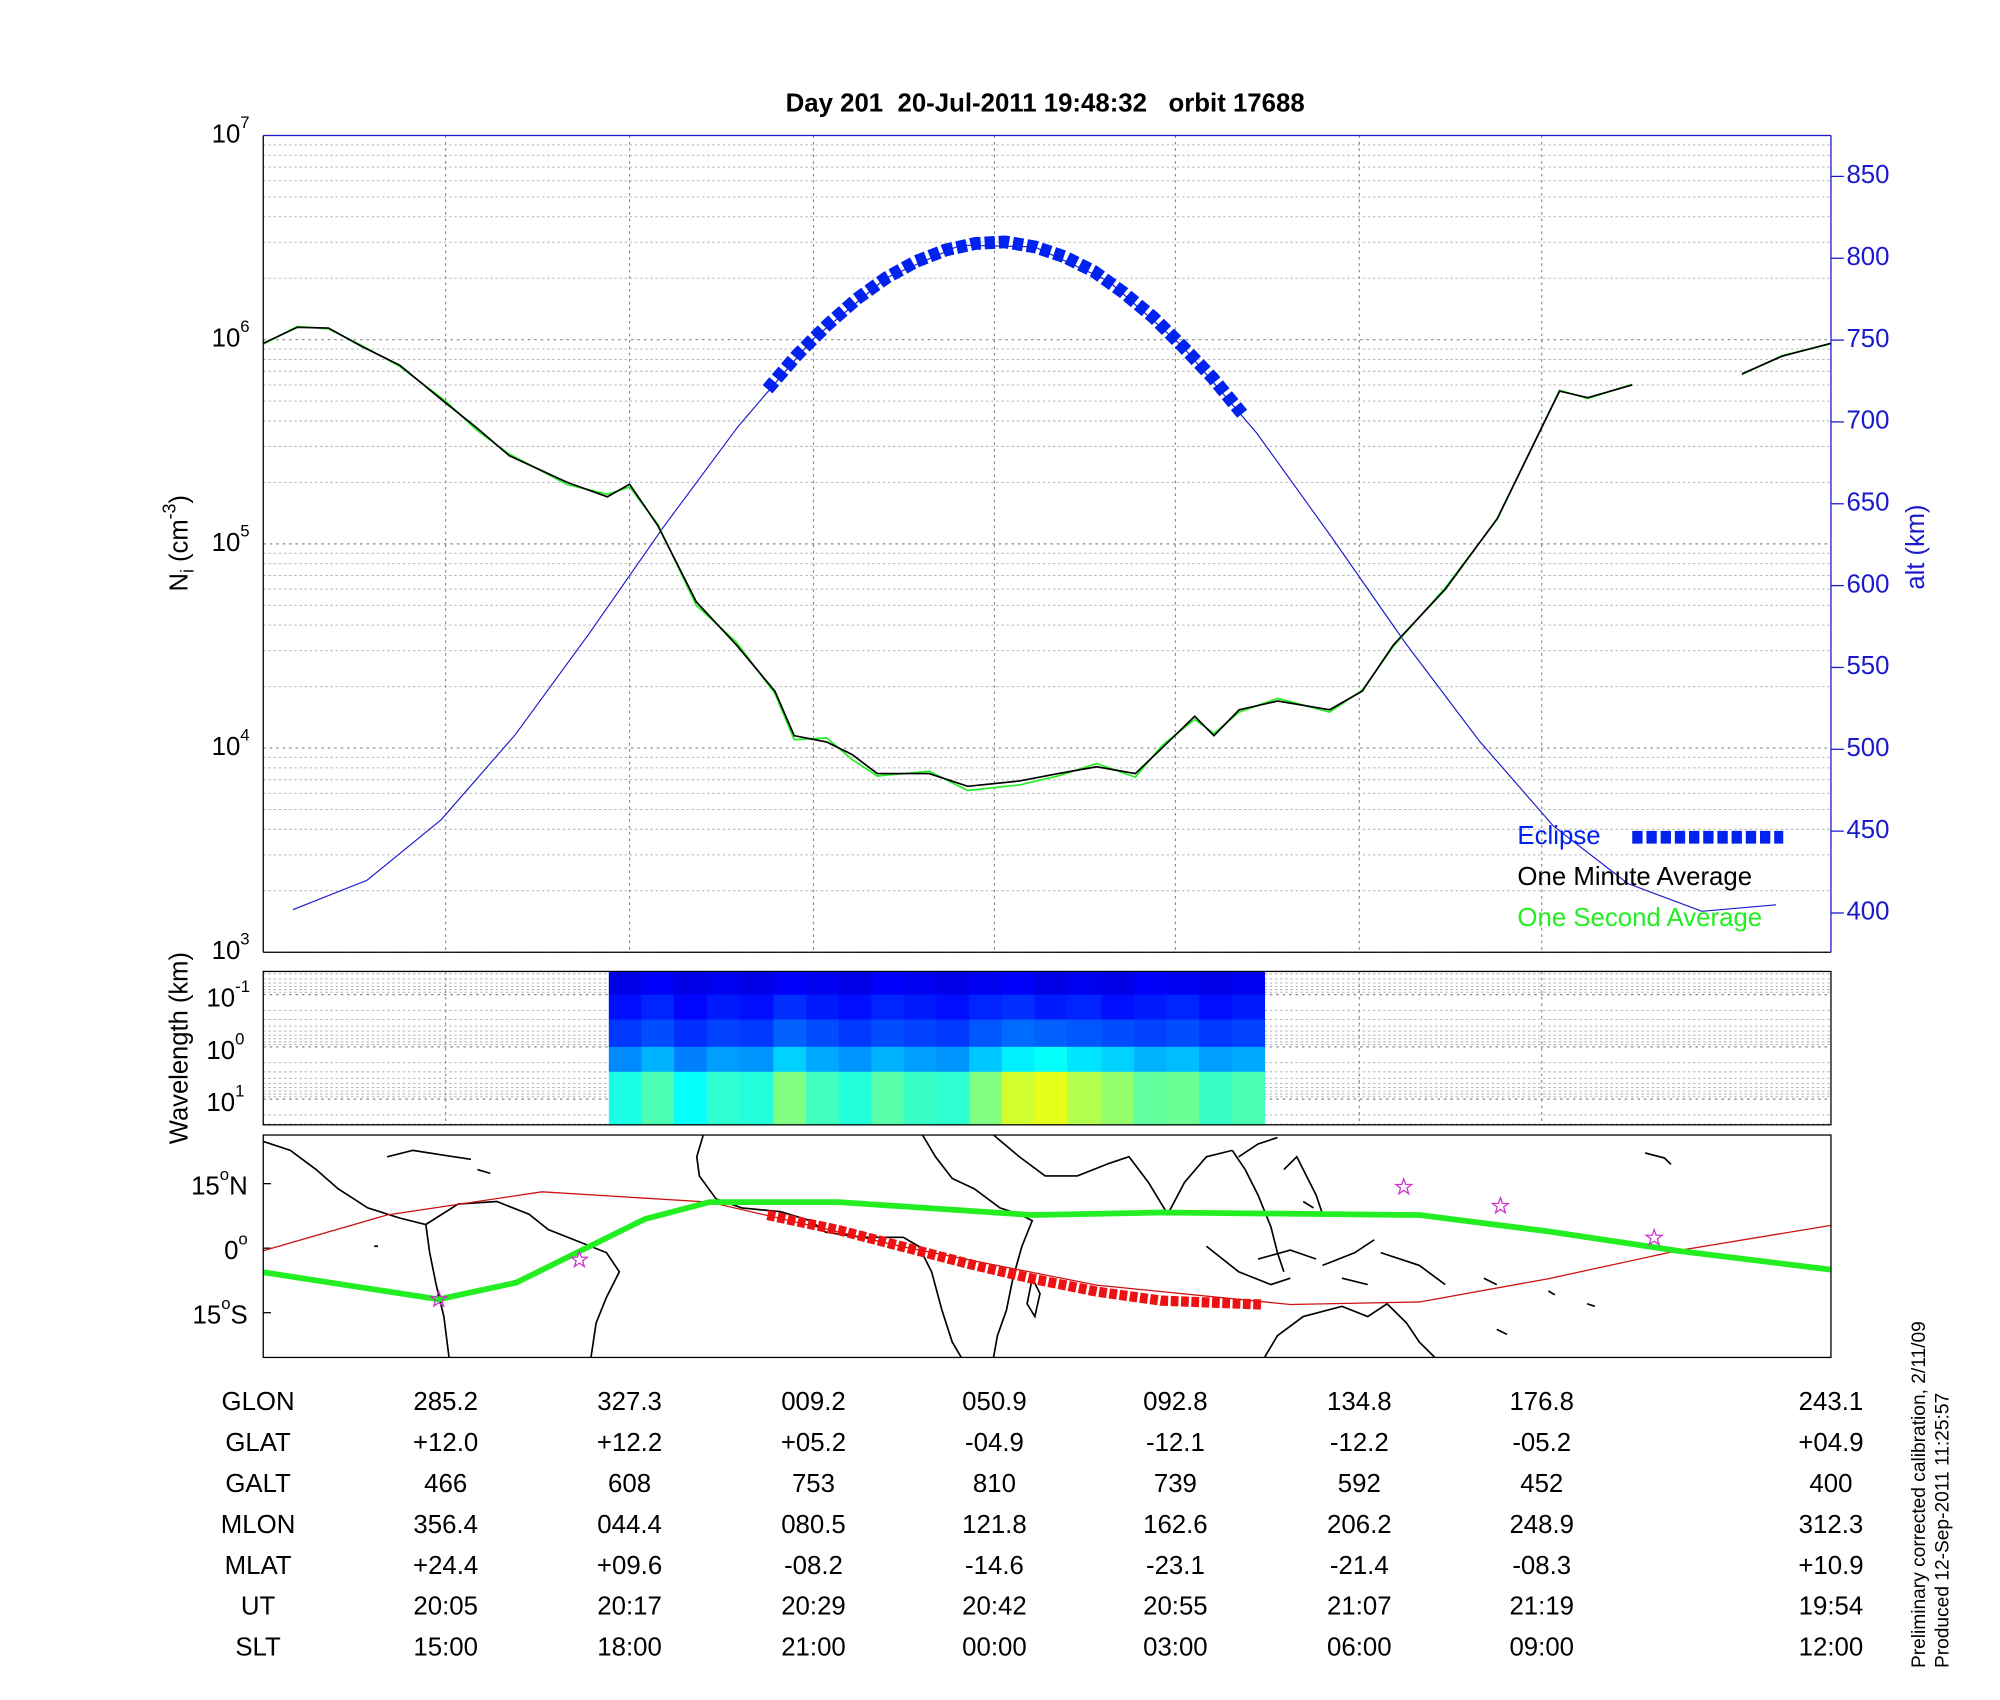 The width and height of the screenshot is (2000, 1700). Describe the element at coordinates (445, 1607) in the screenshot. I see `table-cell: 20:05` at that location.